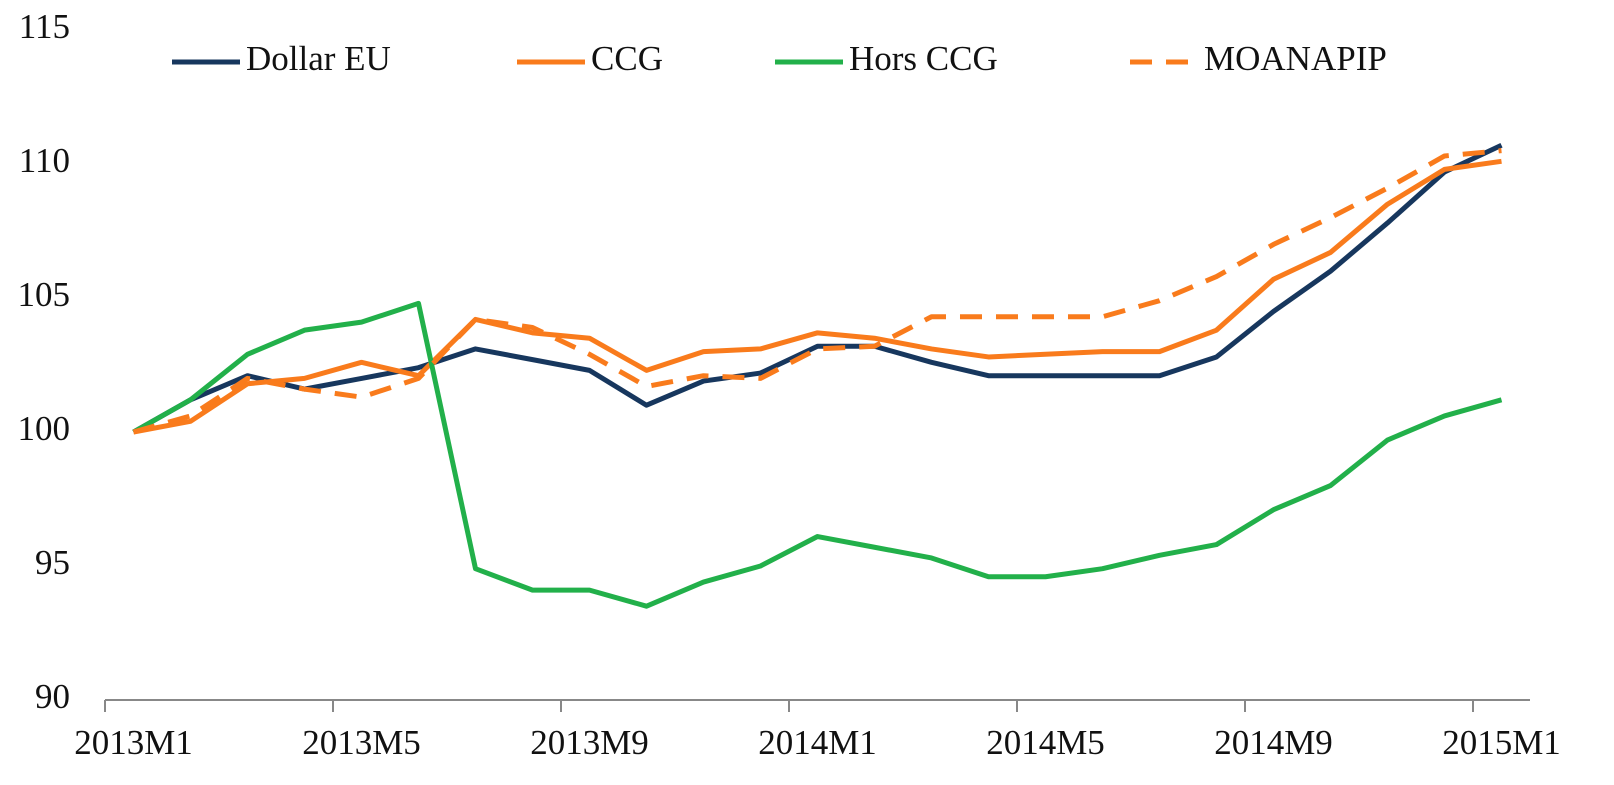 This screenshot has height=785, width=1614. Describe the element at coordinates (1273, 742) in the screenshot. I see `x-tick-label: 2014M9` at that location.